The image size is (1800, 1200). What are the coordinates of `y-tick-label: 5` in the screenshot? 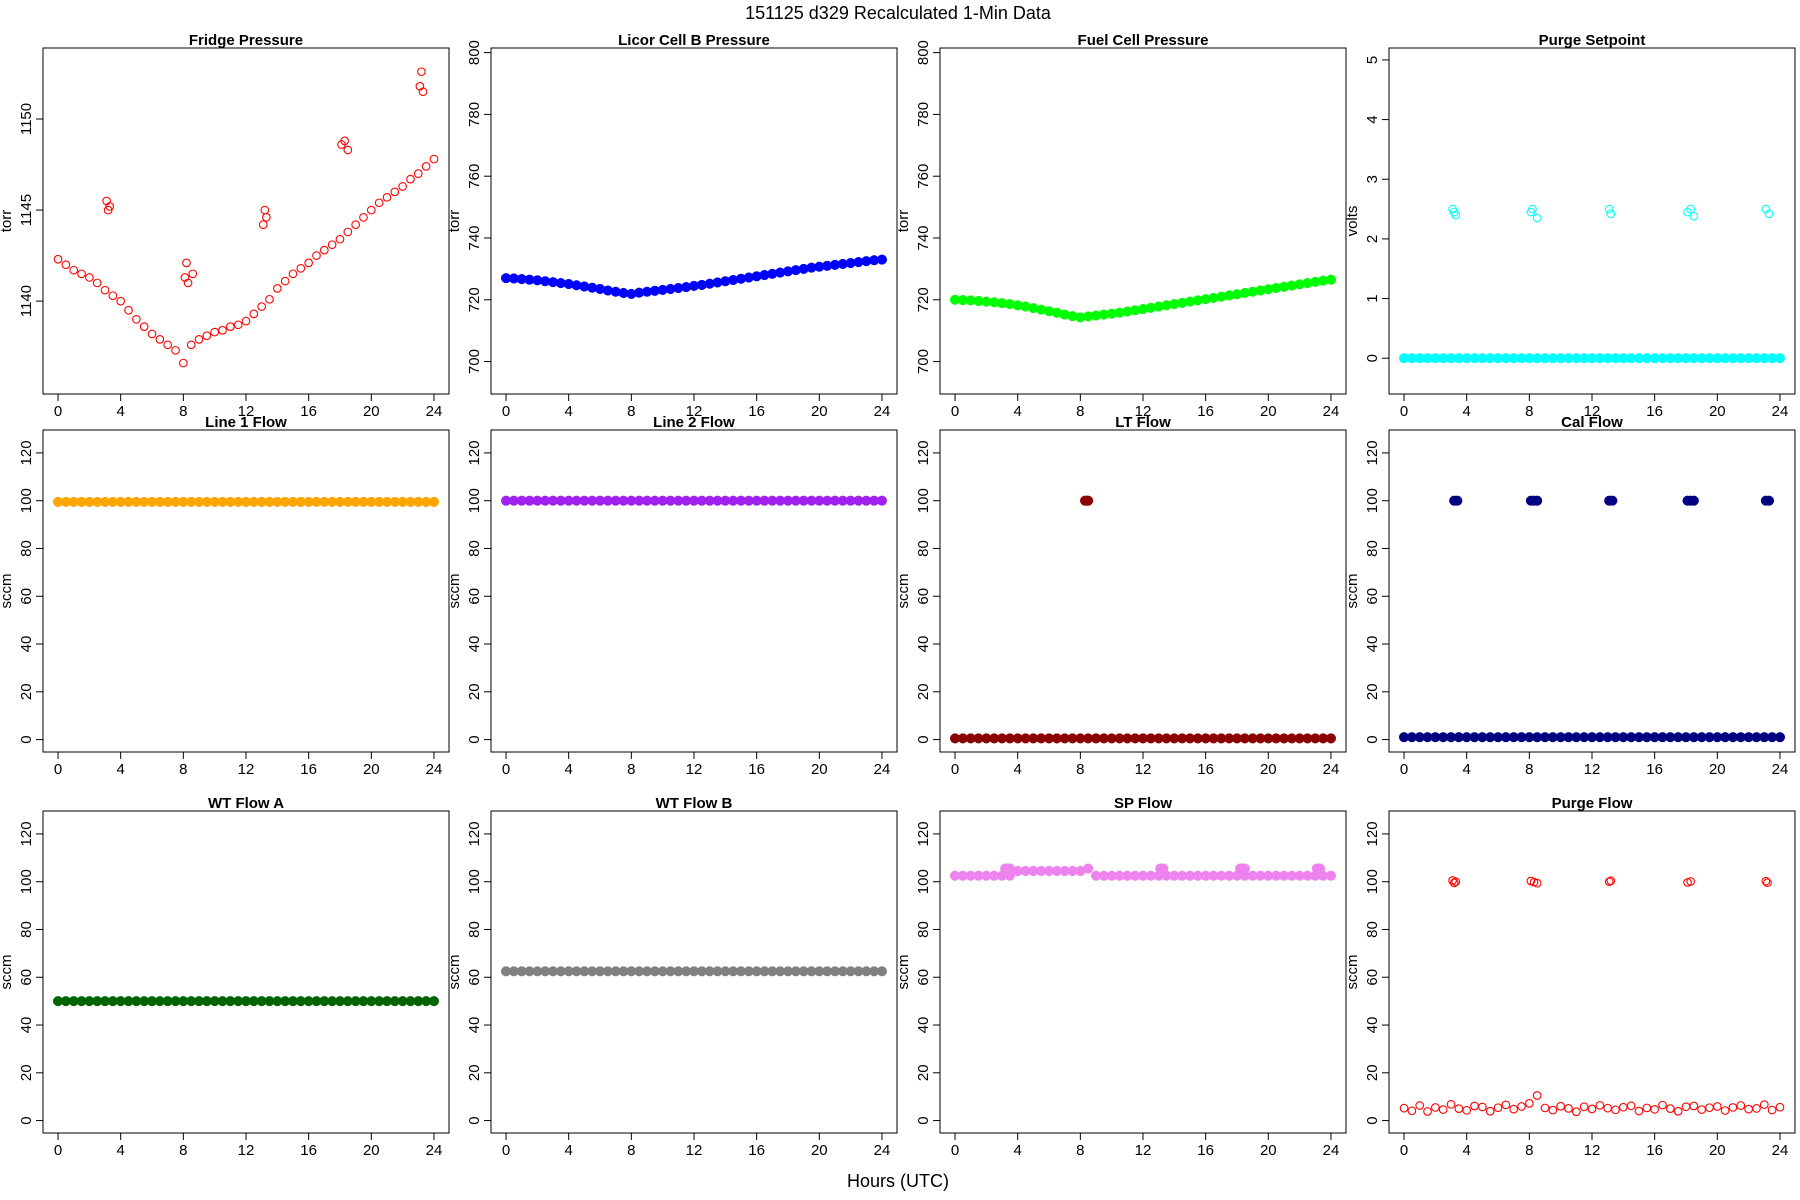 It's located at (1372, 60).